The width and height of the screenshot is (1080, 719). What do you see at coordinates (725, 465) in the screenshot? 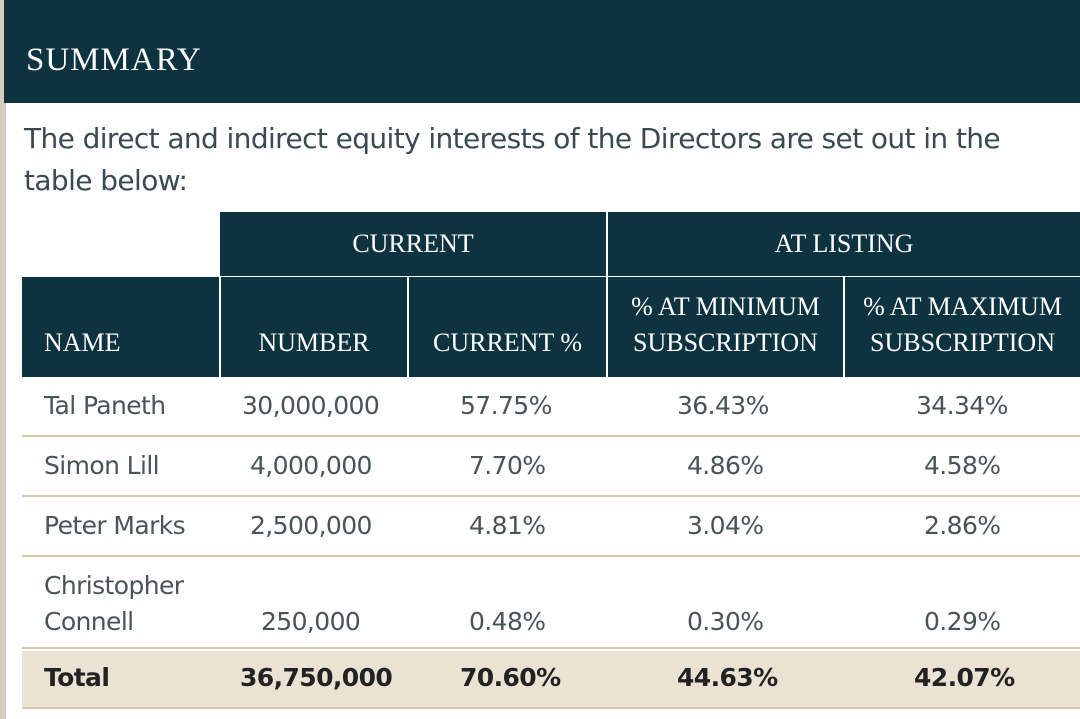
I see `cell-min-subscription: 4.86%` at bounding box center [725, 465].